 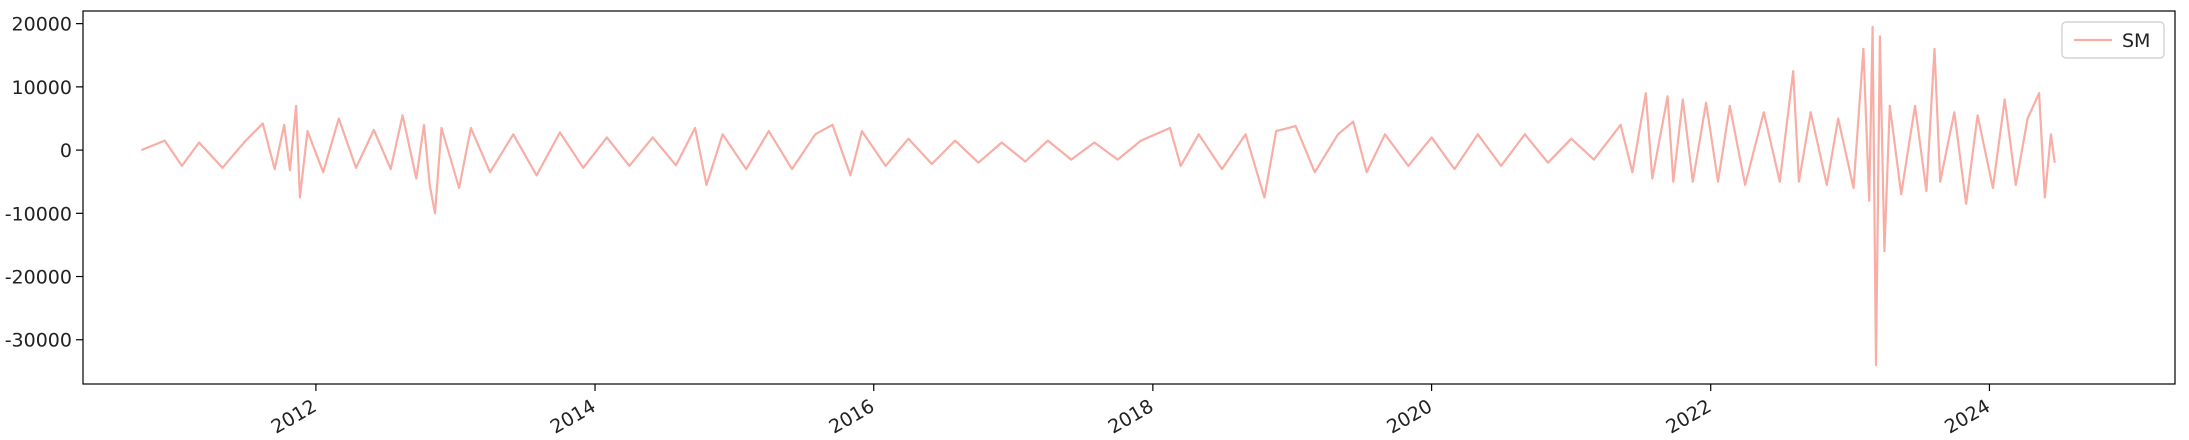 What do you see at coordinates (66, 151) in the screenshot?
I see `y-tick-label: 0` at bounding box center [66, 151].